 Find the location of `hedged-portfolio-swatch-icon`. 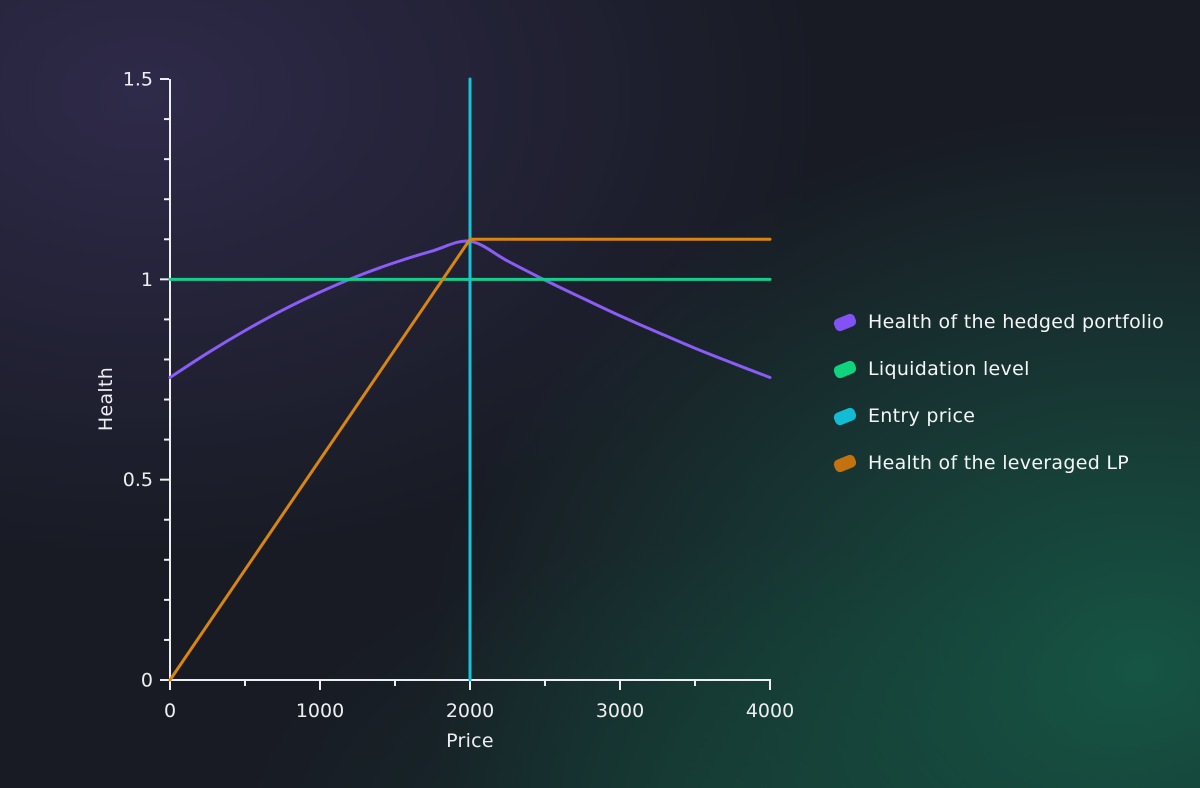

hedged-portfolio-swatch-icon is located at coordinates (845, 322).